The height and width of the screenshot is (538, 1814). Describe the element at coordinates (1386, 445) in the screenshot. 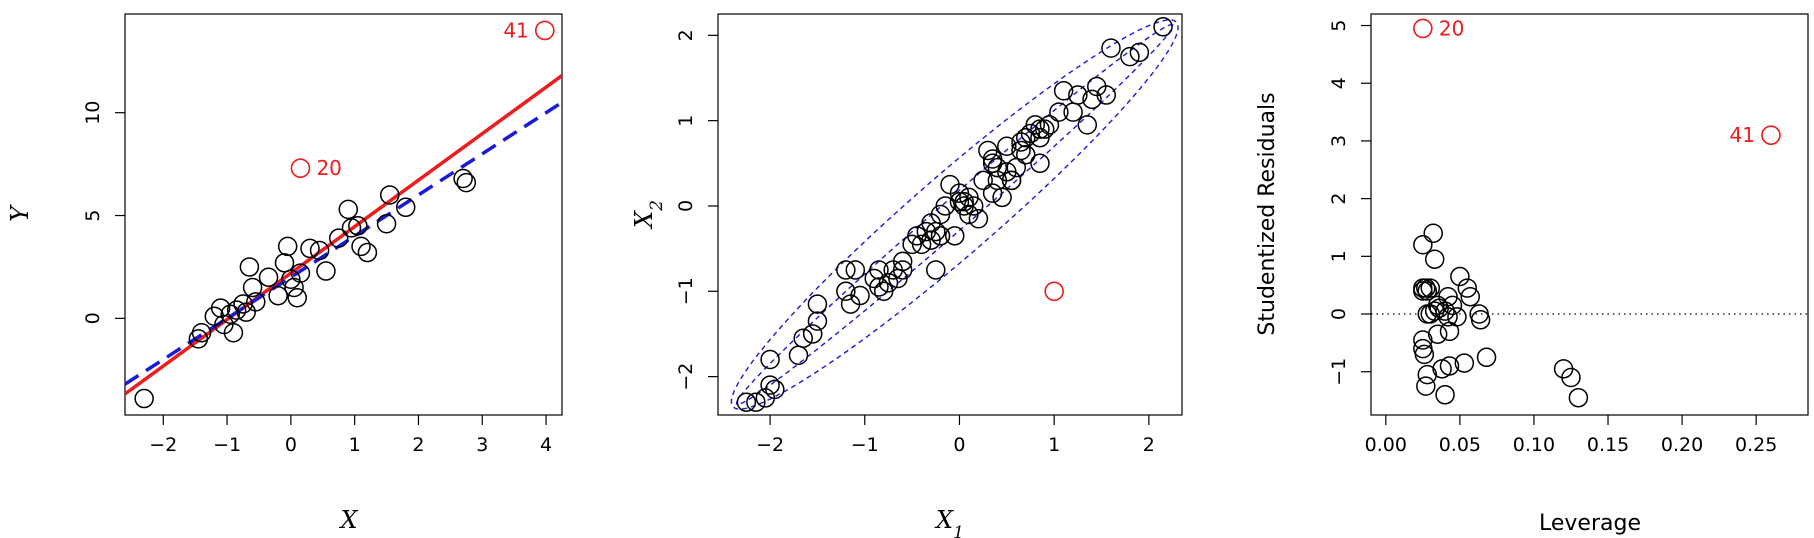

I see `panel-3-xtick-label: 0.00` at that location.